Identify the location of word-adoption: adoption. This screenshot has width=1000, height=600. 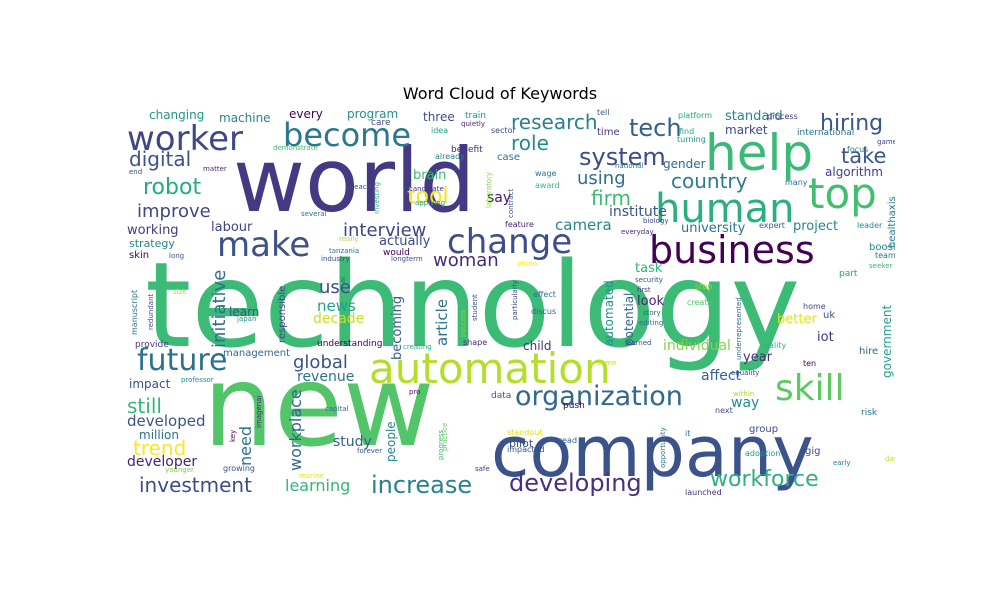
(762, 453).